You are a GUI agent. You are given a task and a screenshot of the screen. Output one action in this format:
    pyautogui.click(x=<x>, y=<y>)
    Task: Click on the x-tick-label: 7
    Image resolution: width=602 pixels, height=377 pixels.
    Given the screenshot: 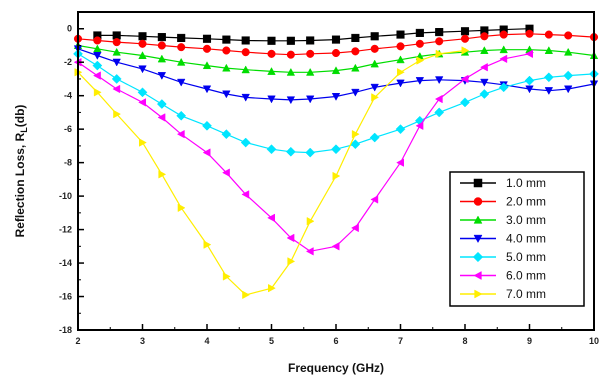 What is the action you would take?
    pyautogui.click(x=400, y=341)
    